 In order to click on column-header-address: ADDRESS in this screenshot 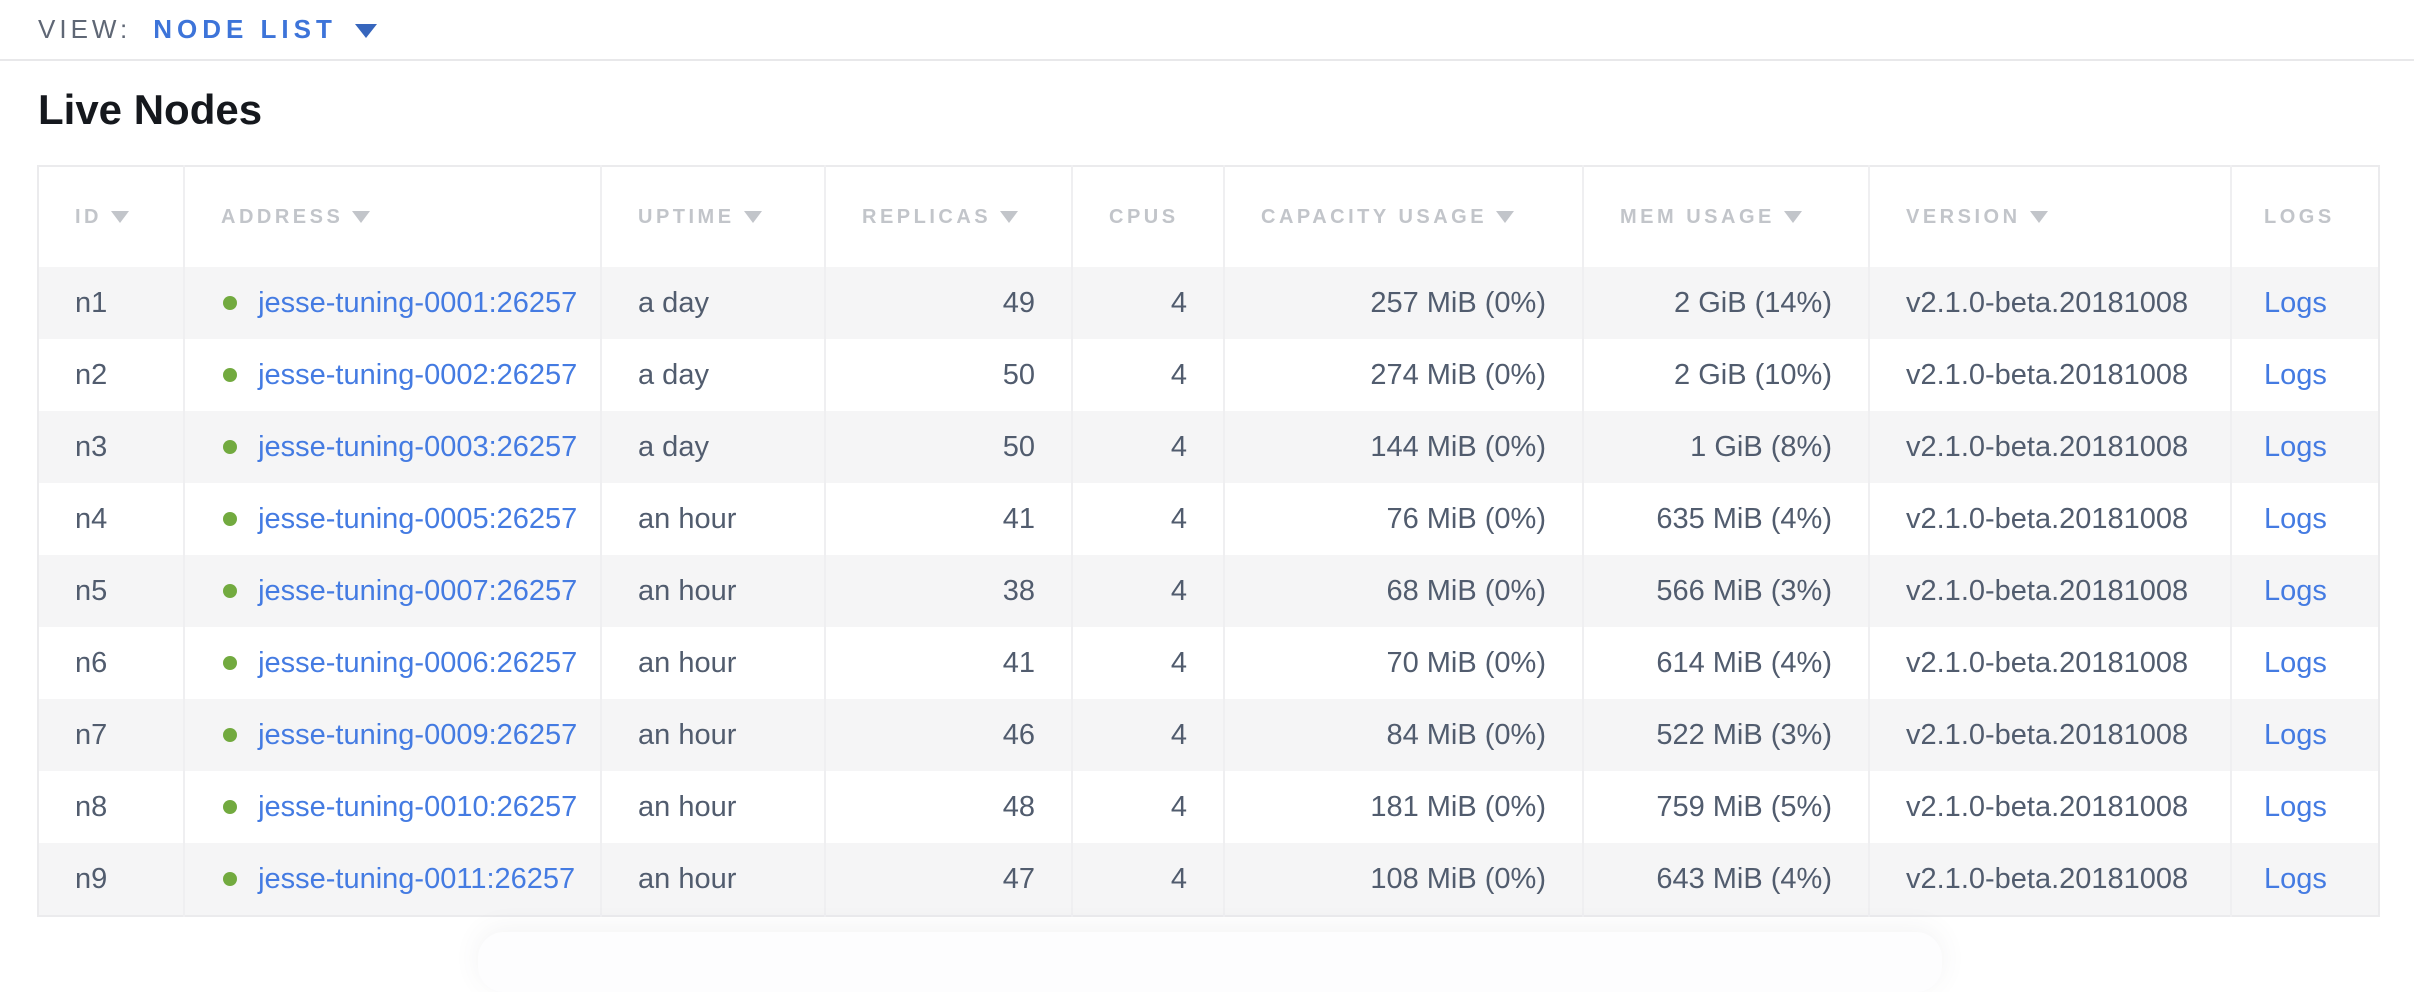, I will do `click(393, 216)`.